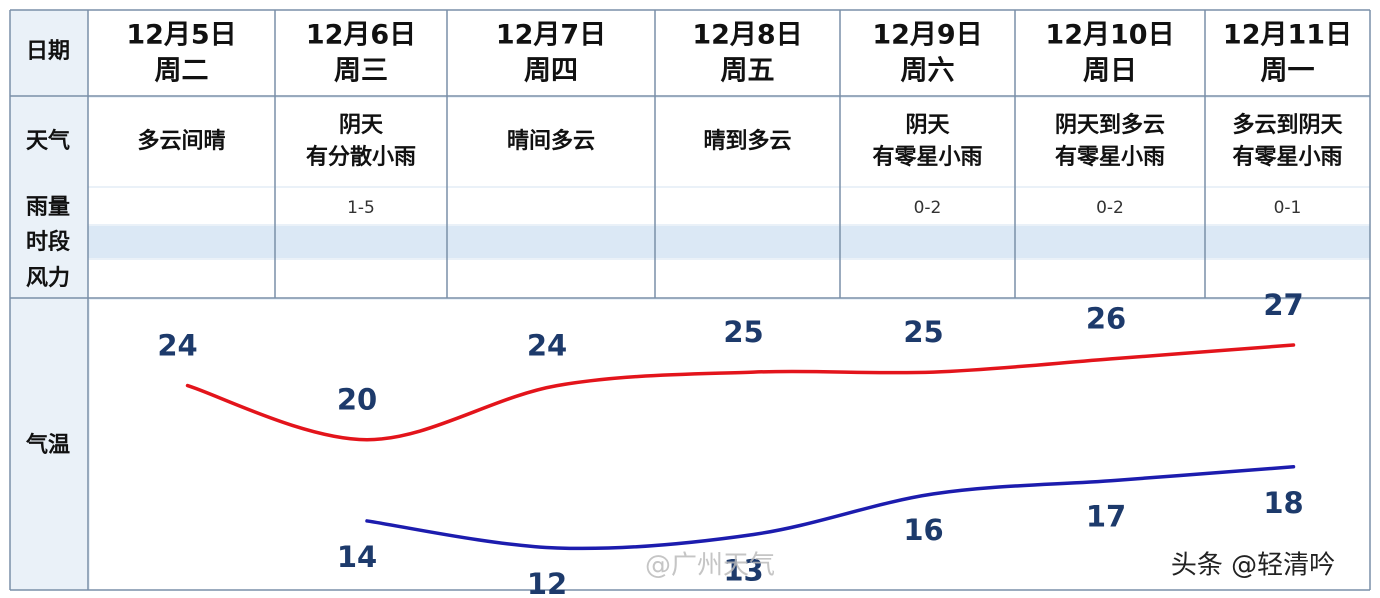 This screenshot has width=1380, height=598. I want to click on rain: 0-1, so click(1288, 208).